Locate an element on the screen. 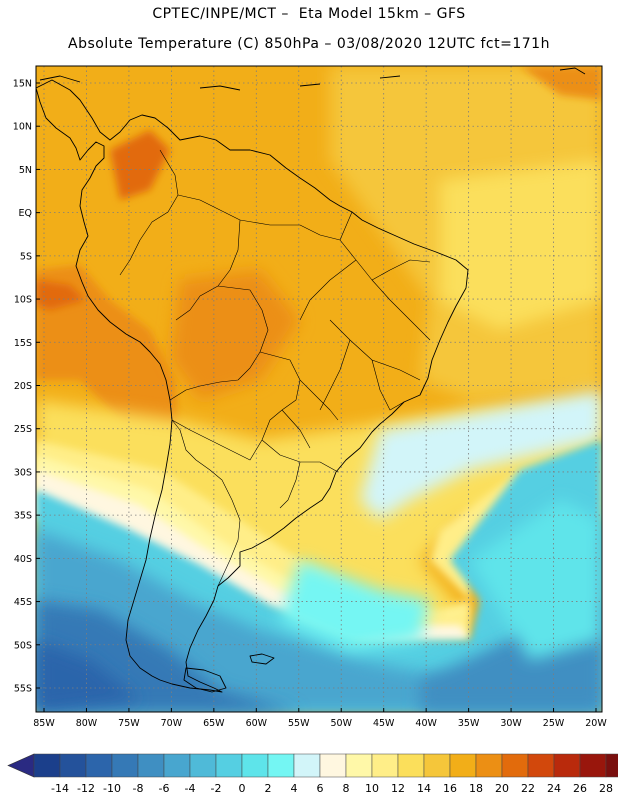  lat-tick-label: 5N is located at coordinates (25, 170).